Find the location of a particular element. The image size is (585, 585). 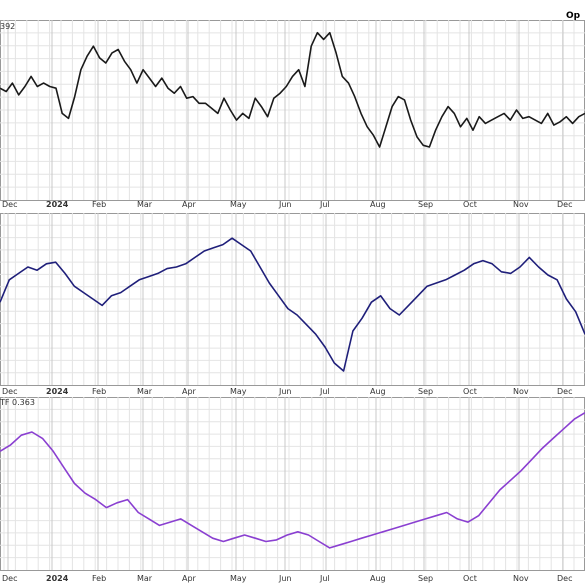

indicator-label: 392 is located at coordinates (7, 26).